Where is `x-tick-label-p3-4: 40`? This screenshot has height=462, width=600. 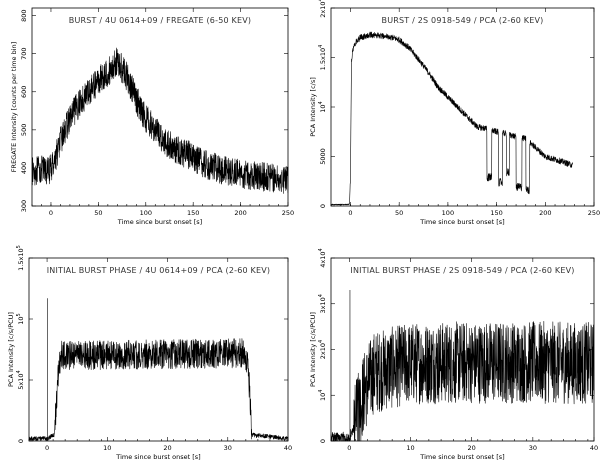 x-tick-label-p3-4: 40 is located at coordinates (288, 448).